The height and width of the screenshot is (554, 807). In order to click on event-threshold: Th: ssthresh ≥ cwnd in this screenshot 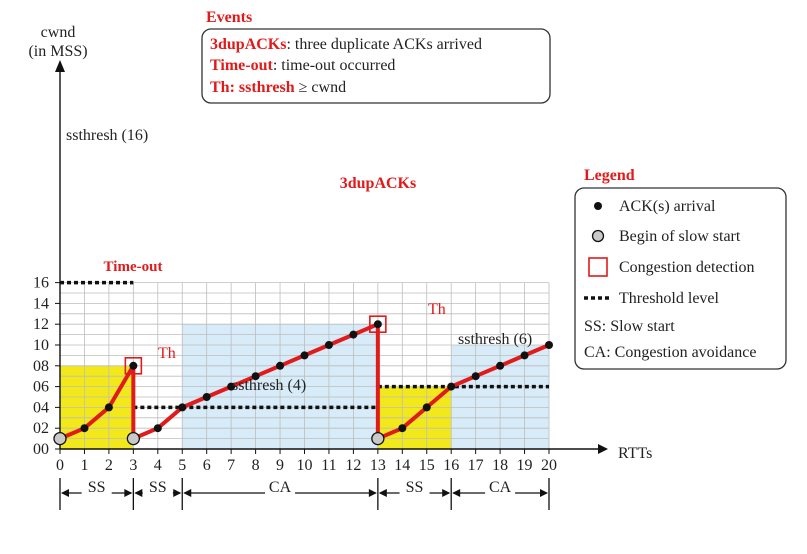, I will do `click(278, 87)`.